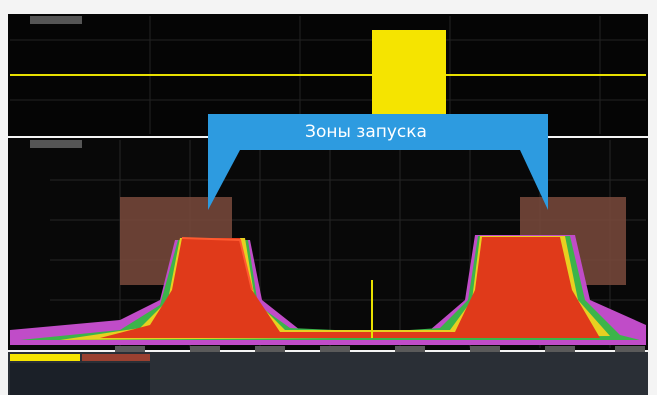 This screenshot has width=657, height=395. What do you see at coordinates (380, 349) in the screenshot?
I see `axis-tags` at bounding box center [380, 349].